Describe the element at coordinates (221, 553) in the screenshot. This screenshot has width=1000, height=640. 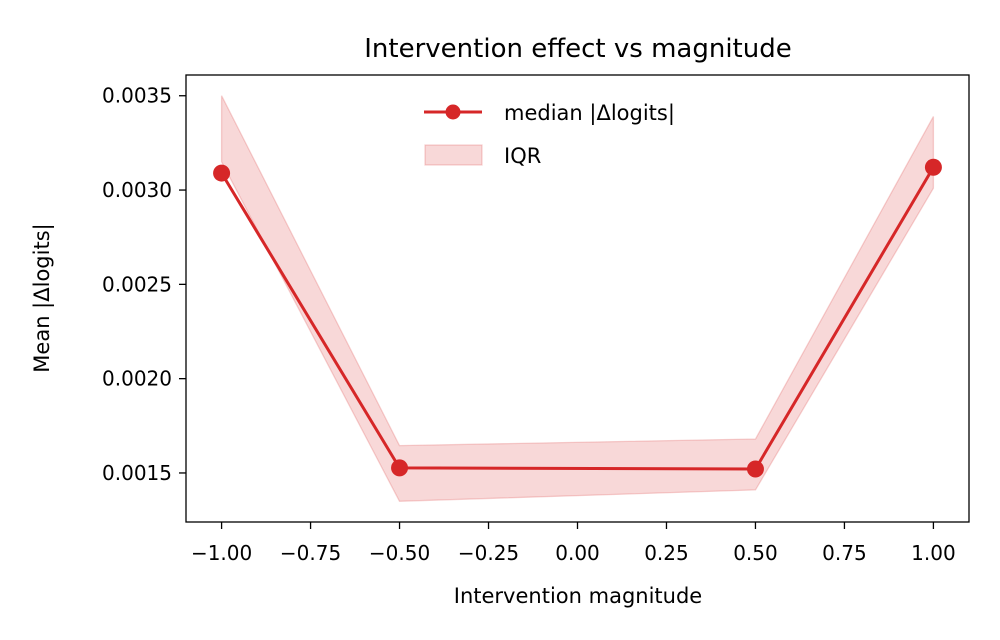
I see `x-tick-label: −1.00` at that location.